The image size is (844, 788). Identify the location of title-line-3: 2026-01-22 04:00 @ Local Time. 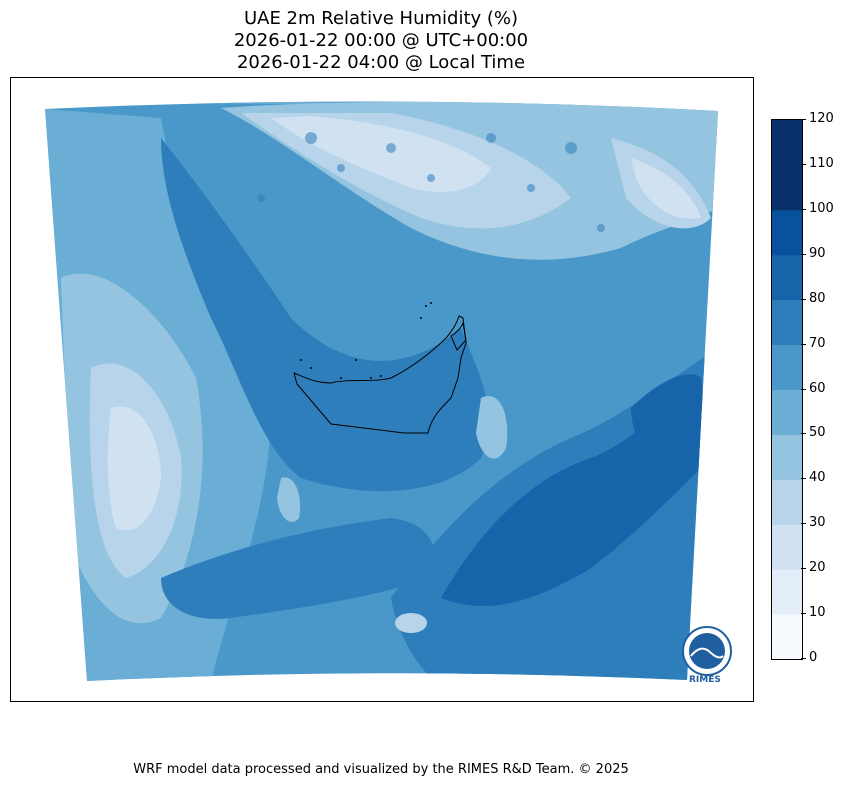
(381, 62).